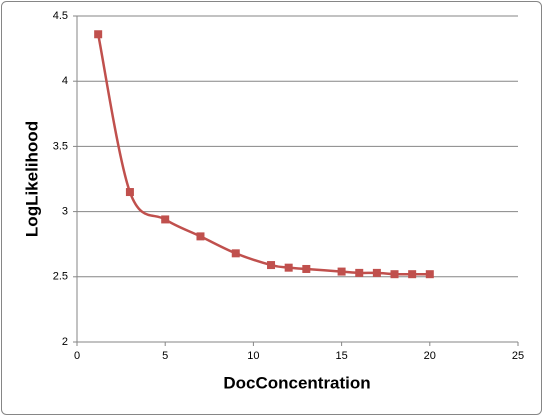 This screenshot has width=546, height=419. I want to click on y-tick-label: 3, so click(65, 212).